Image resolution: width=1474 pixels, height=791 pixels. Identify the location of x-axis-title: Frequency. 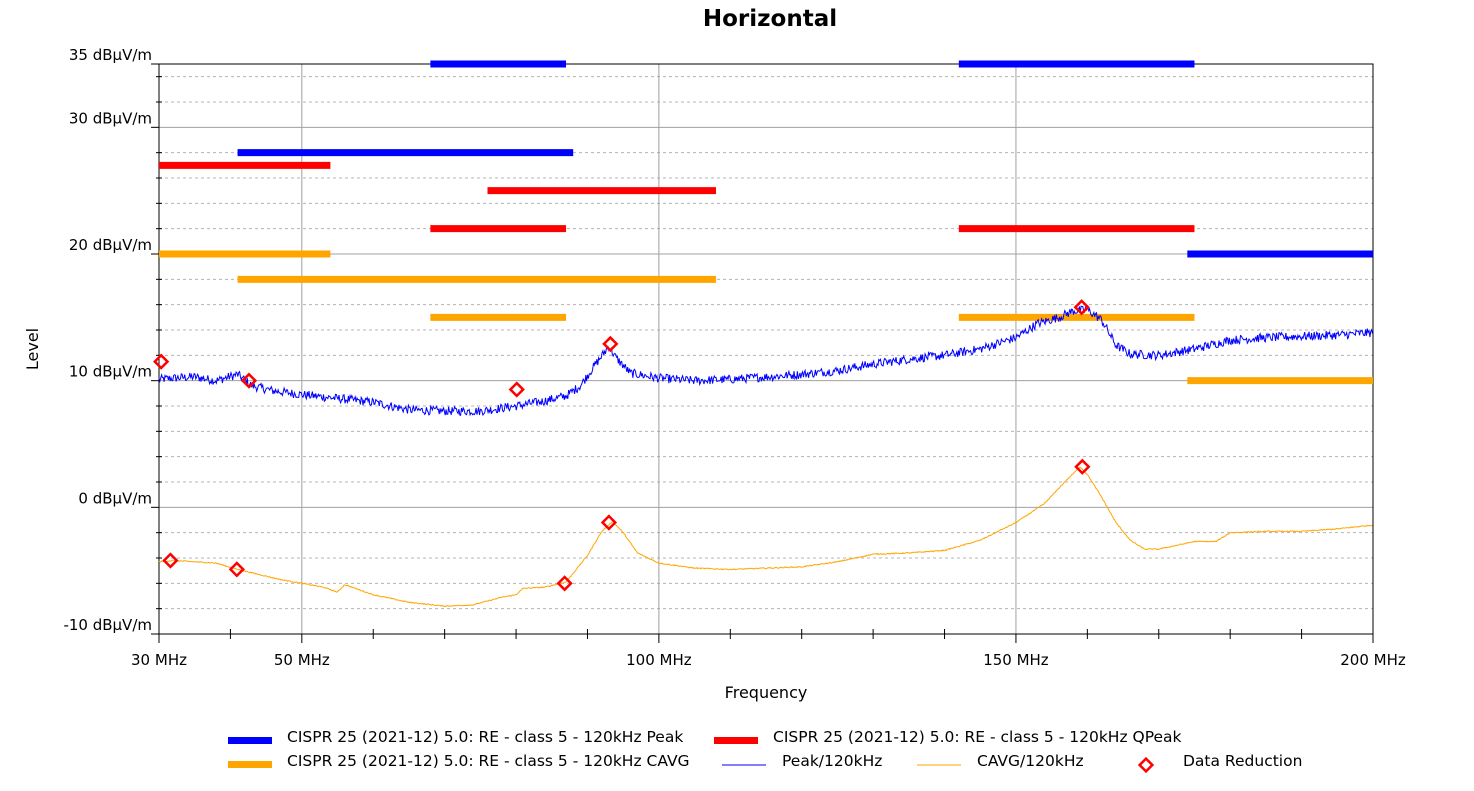
(766, 692).